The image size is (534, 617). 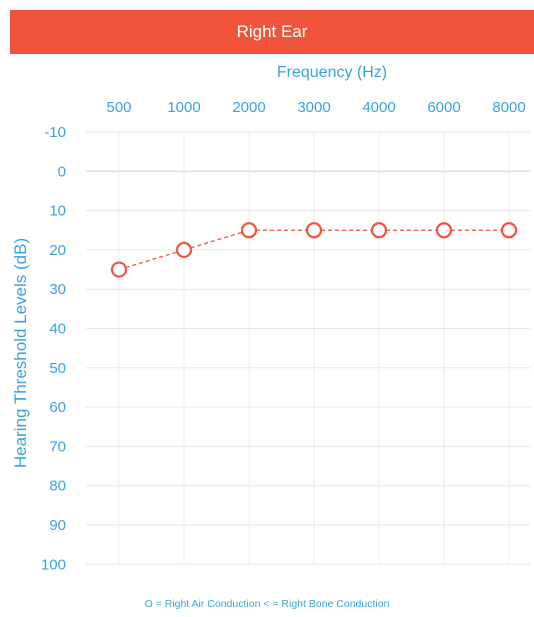 What do you see at coordinates (183, 107) in the screenshot?
I see `x-tick-label: 1000` at bounding box center [183, 107].